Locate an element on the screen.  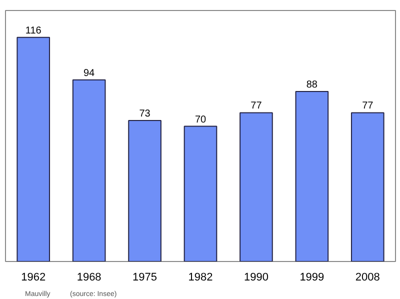
x-tick-label: 1990 is located at coordinates (256, 278).